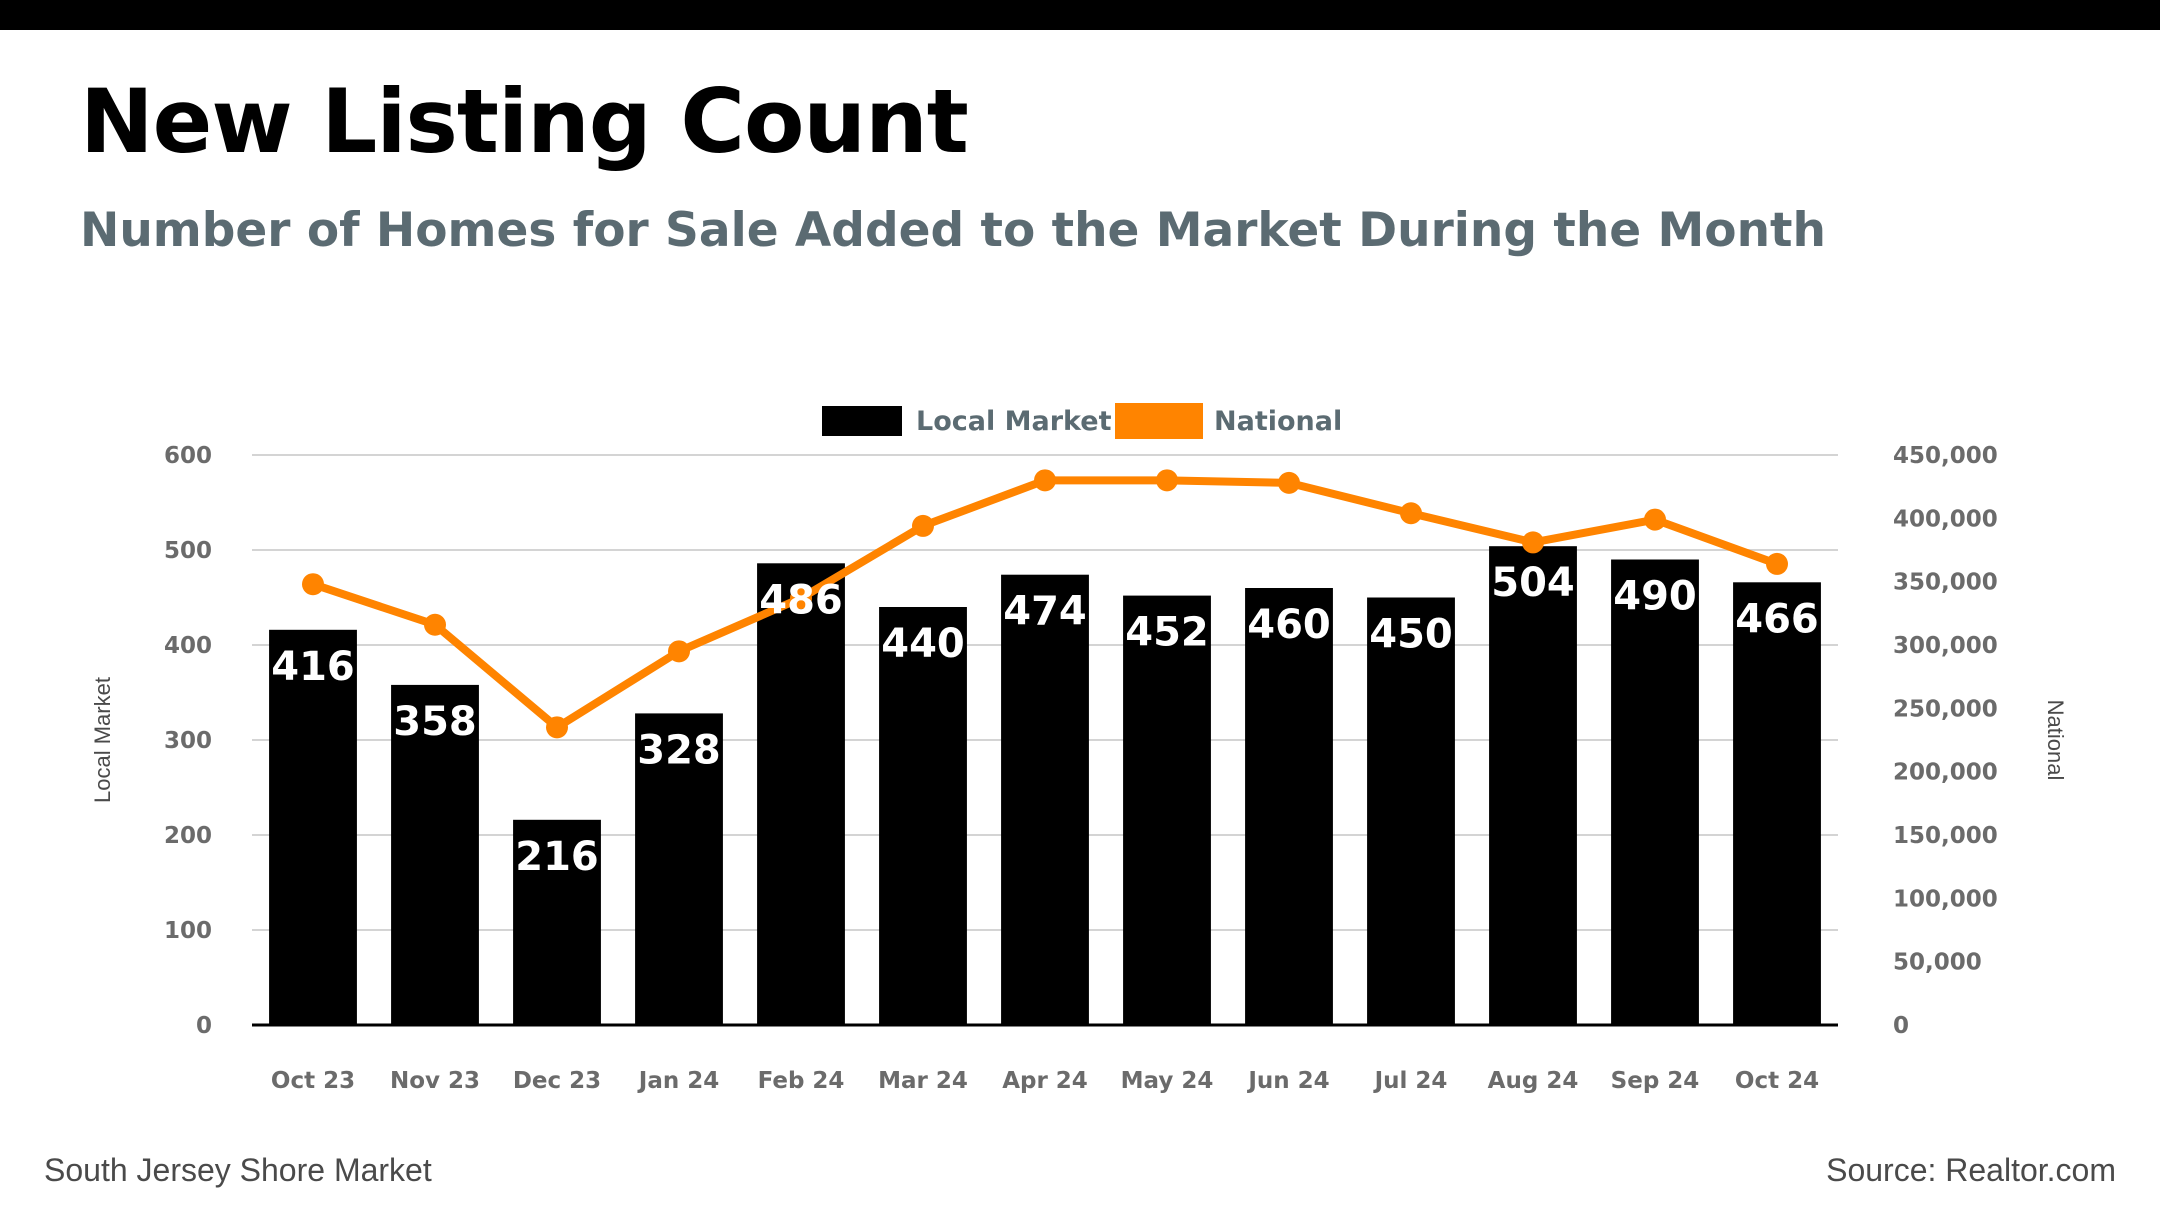 Image resolution: width=2160 pixels, height=1215 pixels. I want to click on bar-value-label: 440, so click(923, 644).